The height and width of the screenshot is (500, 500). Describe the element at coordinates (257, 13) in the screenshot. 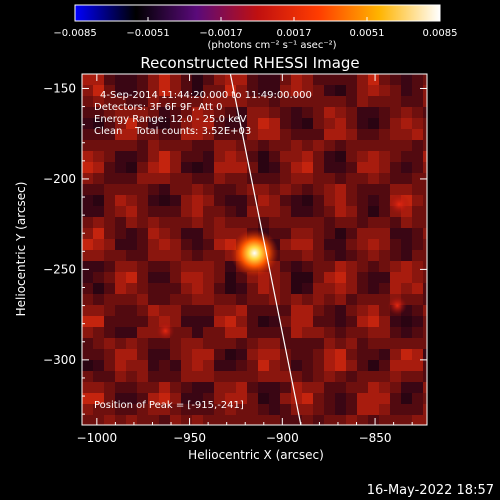

I see `colorbar-bar` at that location.